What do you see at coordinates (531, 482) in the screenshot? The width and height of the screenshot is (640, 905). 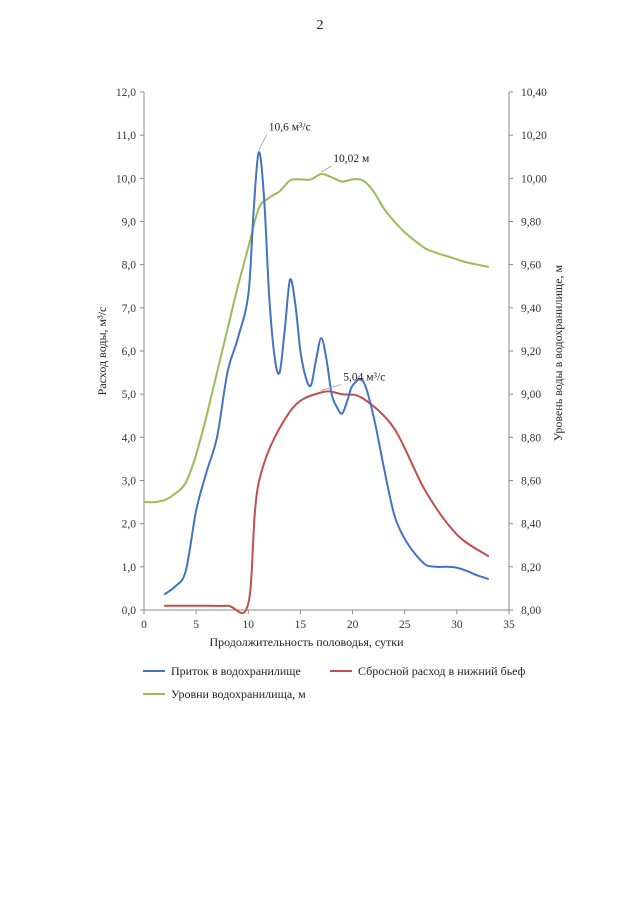 I see `y-right-tick-label: 8,60` at bounding box center [531, 482].